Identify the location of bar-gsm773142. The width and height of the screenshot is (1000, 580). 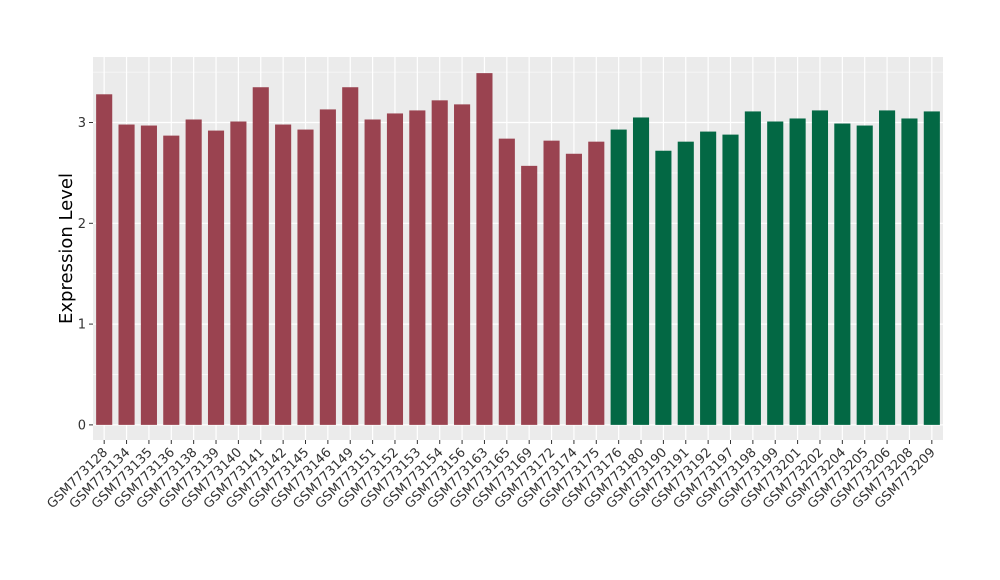
(283, 274).